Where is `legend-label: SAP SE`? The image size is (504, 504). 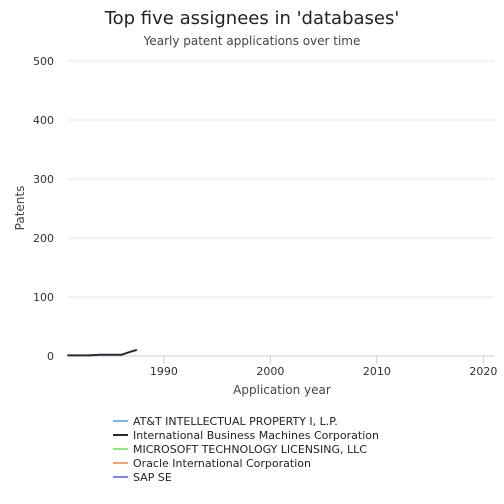
legend-label: SAP SE is located at coordinates (152, 477).